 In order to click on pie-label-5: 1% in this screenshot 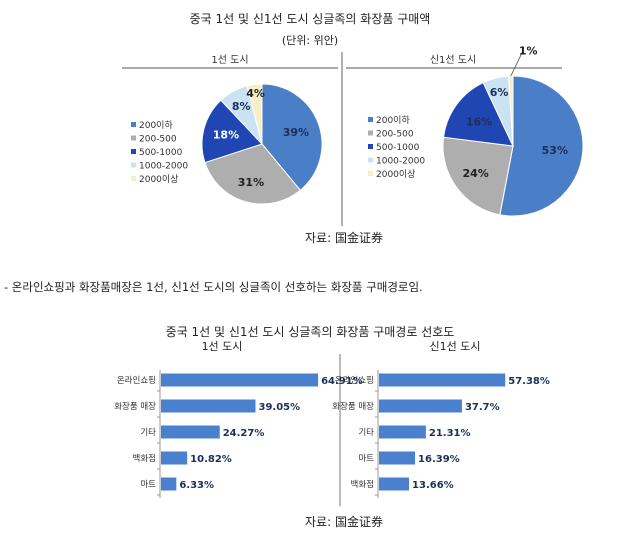, I will do `click(528, 50)`.